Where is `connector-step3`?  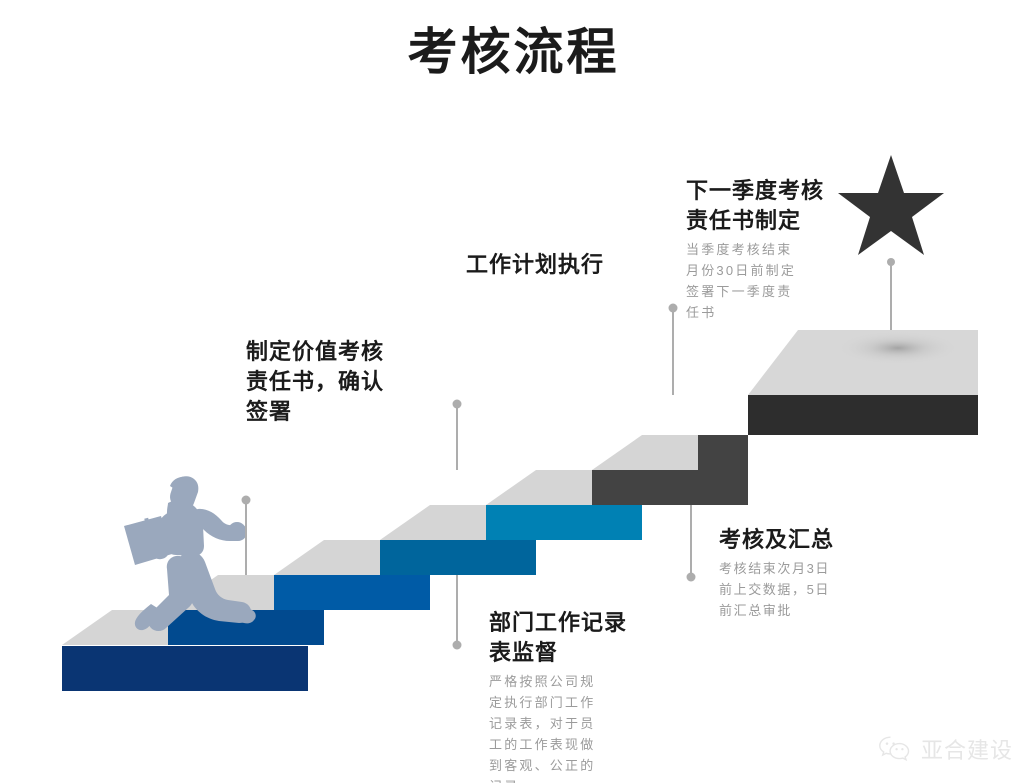 connector-step3 is located at coordinates (457, 612).